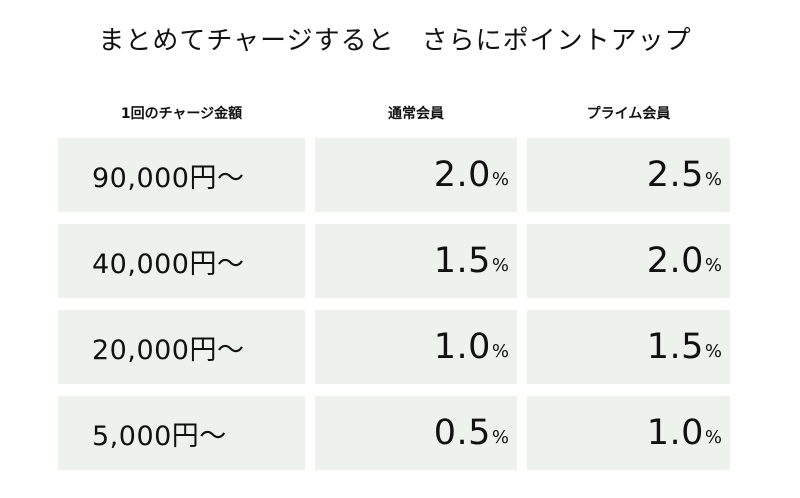 The width and height of the screenshot is (800, 498). Describe the element at coordinates (628, 114) in the screenshot. I see `header-prime-member: プライム会員` at that location.